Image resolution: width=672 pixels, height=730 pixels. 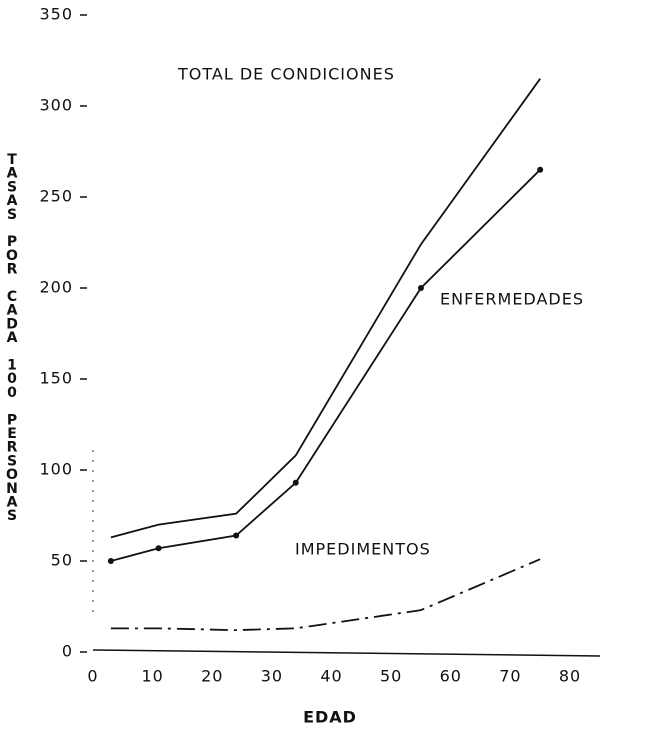 I want to click on x-tick-label: 80, so click(x=570, y=676).